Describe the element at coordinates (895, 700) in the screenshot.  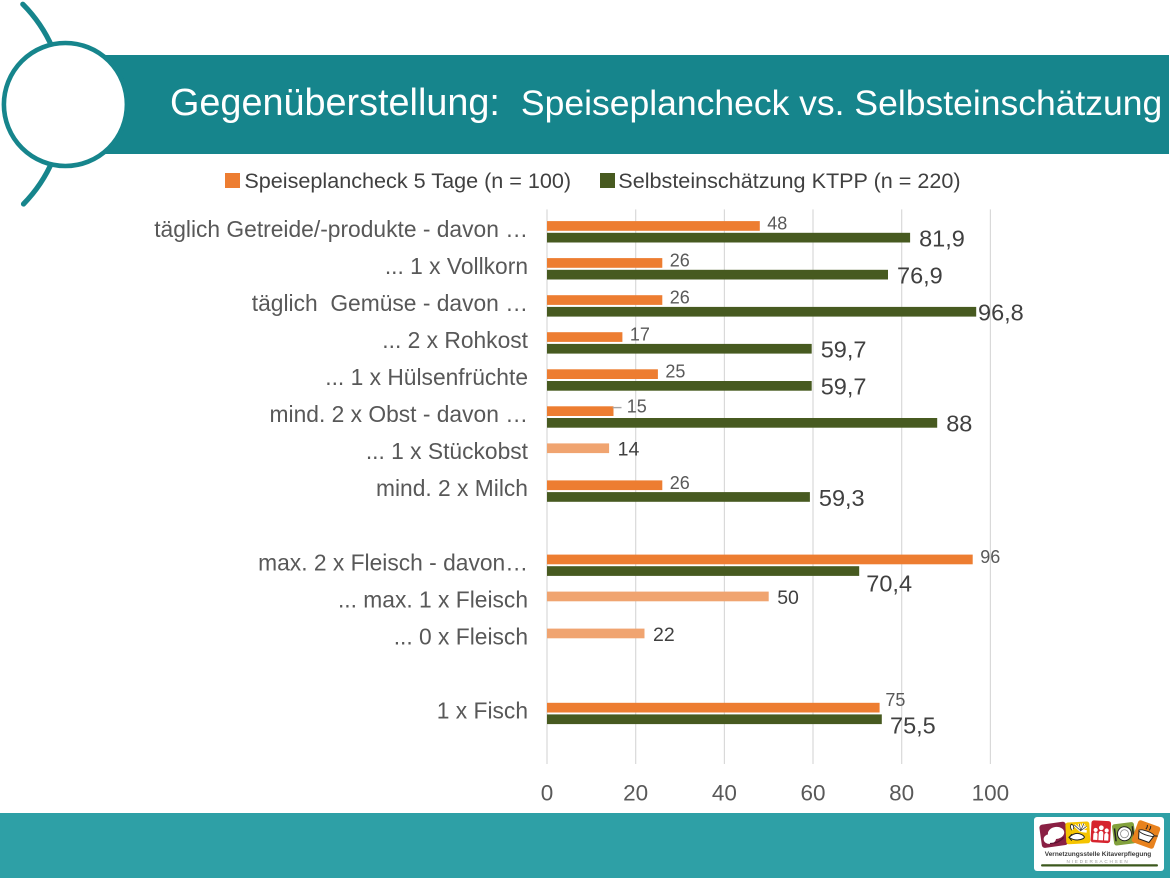
I see `svg-text: 75` at that location.